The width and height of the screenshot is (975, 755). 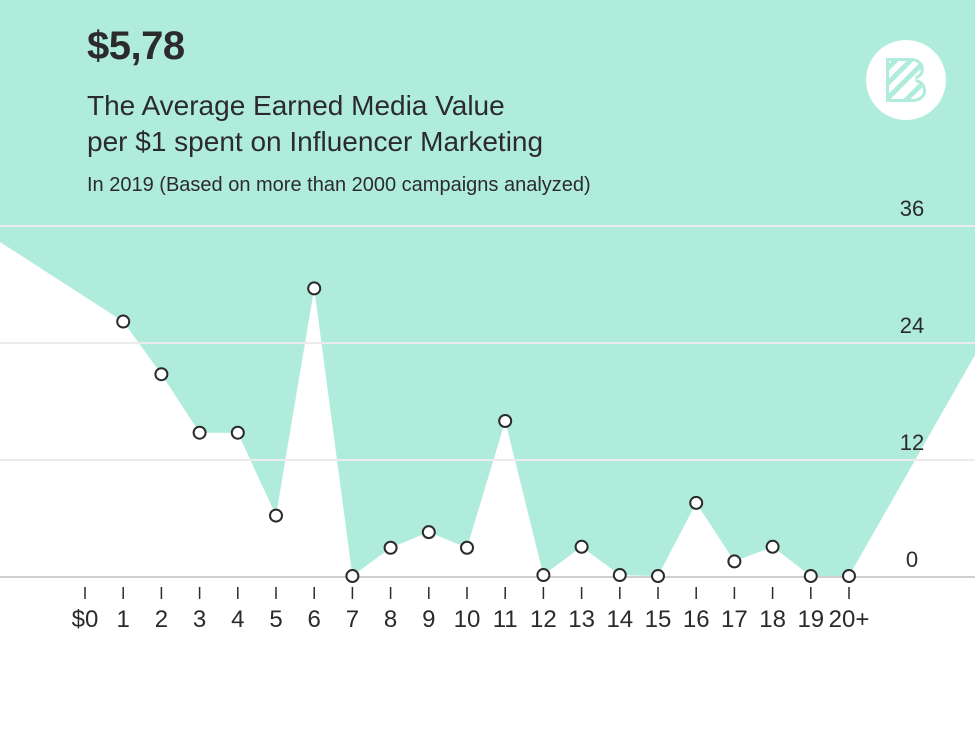 I want to click on x-tick-label: $0, so click(x=85, y=619).